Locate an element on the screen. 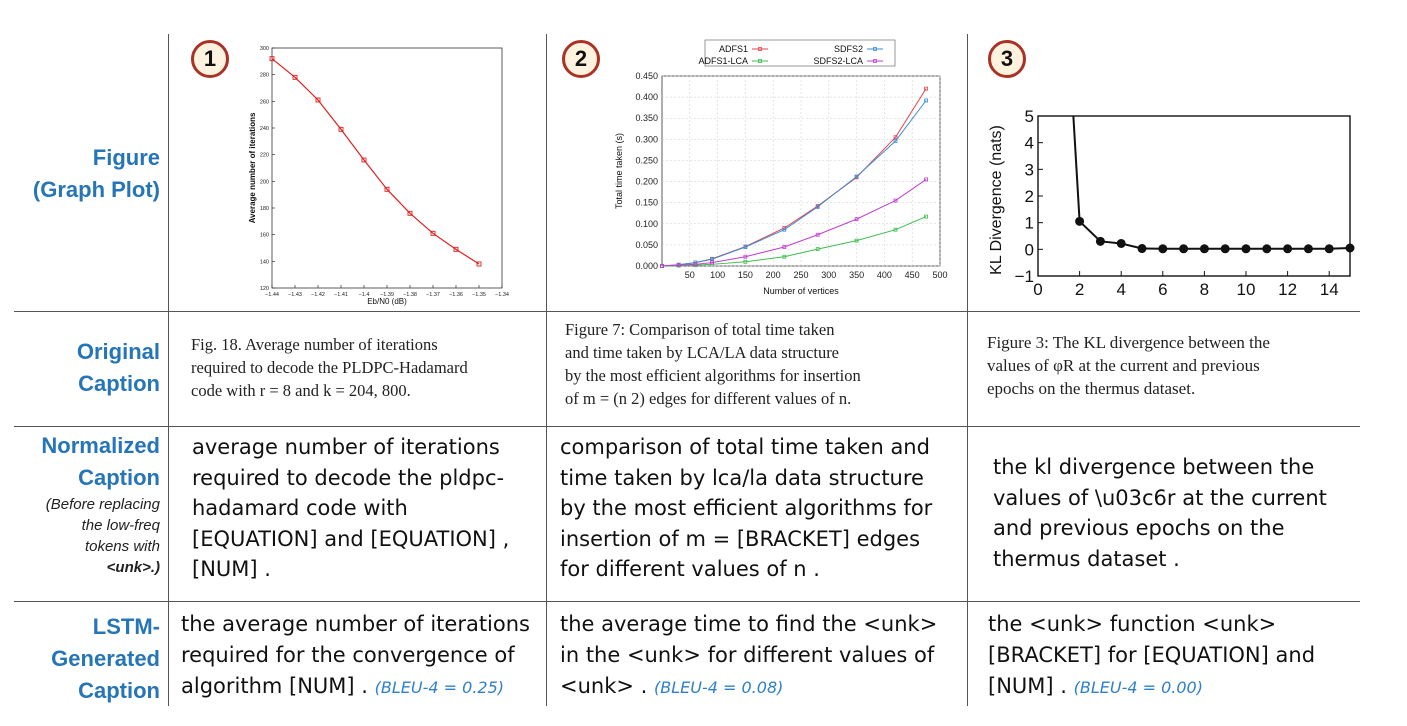  badge-2: 2 is located at coordinates (581, 59).